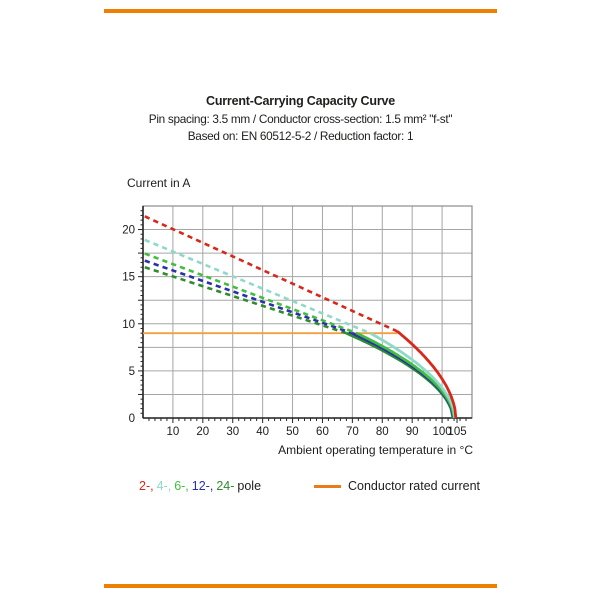 The width and height of the screenshot is (600, 600). What do you see at coordinates (128, 231) in the screenshot?
I see `y-tick-label: 20` at bounding box center [128, 231].